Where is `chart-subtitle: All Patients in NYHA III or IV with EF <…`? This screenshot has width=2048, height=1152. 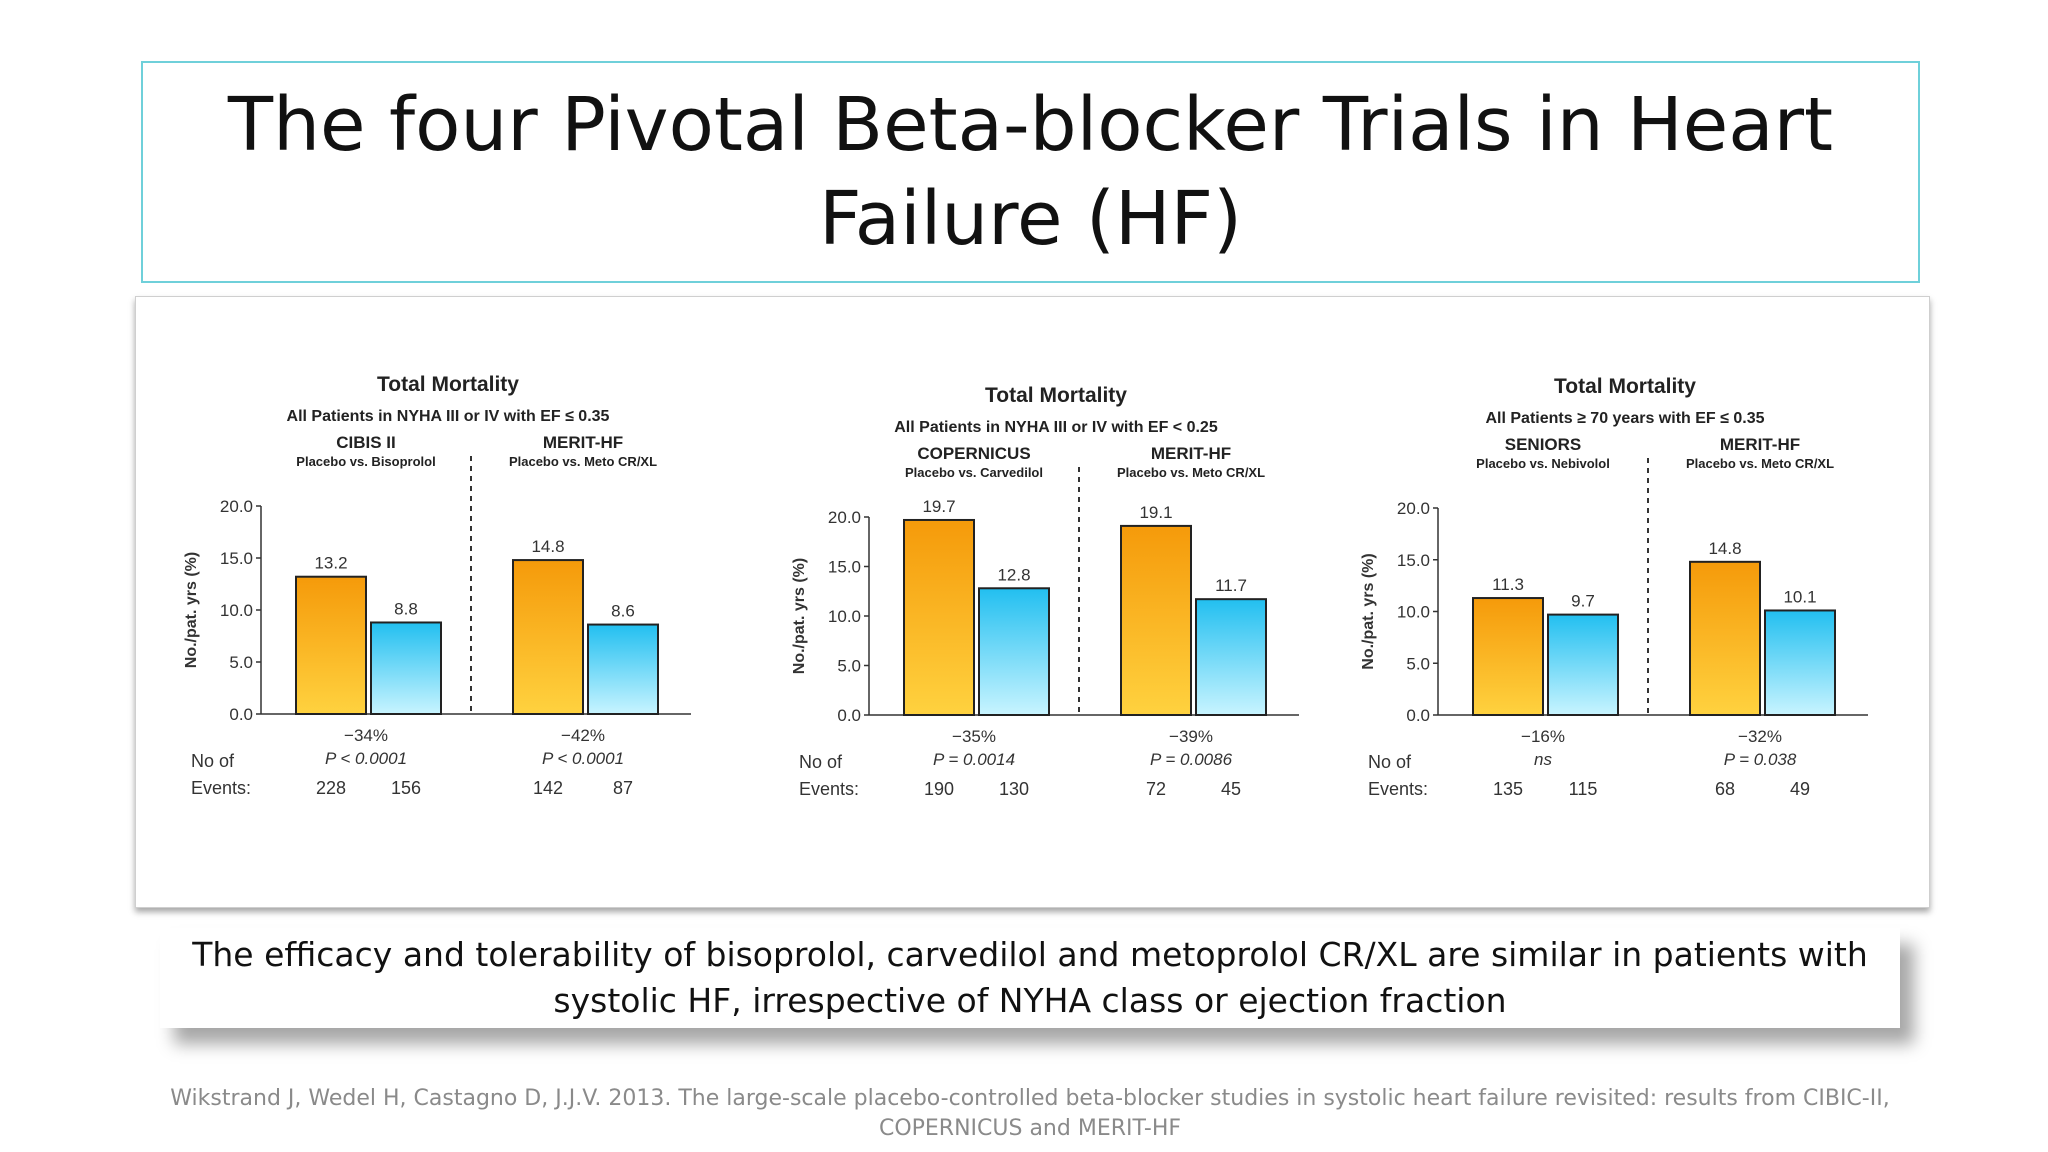 chart-subtitle: All Patients in NYHA III or IV with EF <… is located at coordinates (1056, 427).